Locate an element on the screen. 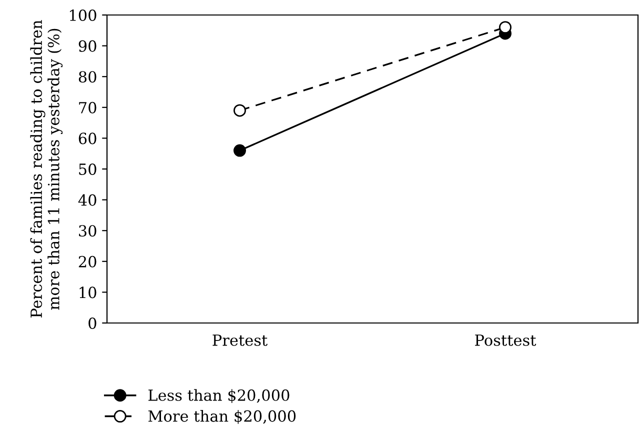 The image size is (640, 436). y-tick-label: 80 is located at coordinates (87, 77).